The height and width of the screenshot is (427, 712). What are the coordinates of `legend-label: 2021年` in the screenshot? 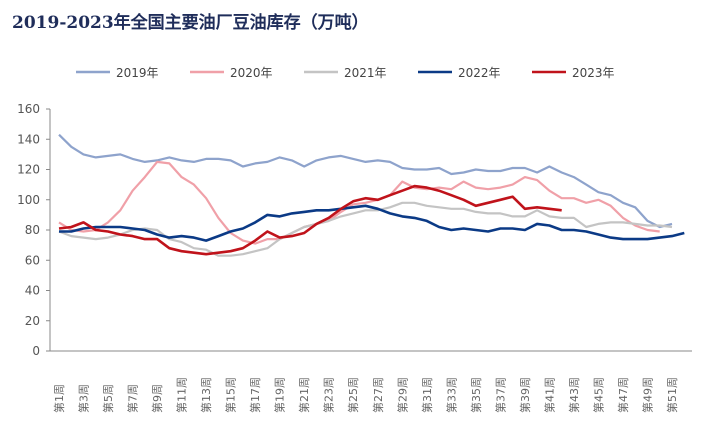 It's located at (365, 73).